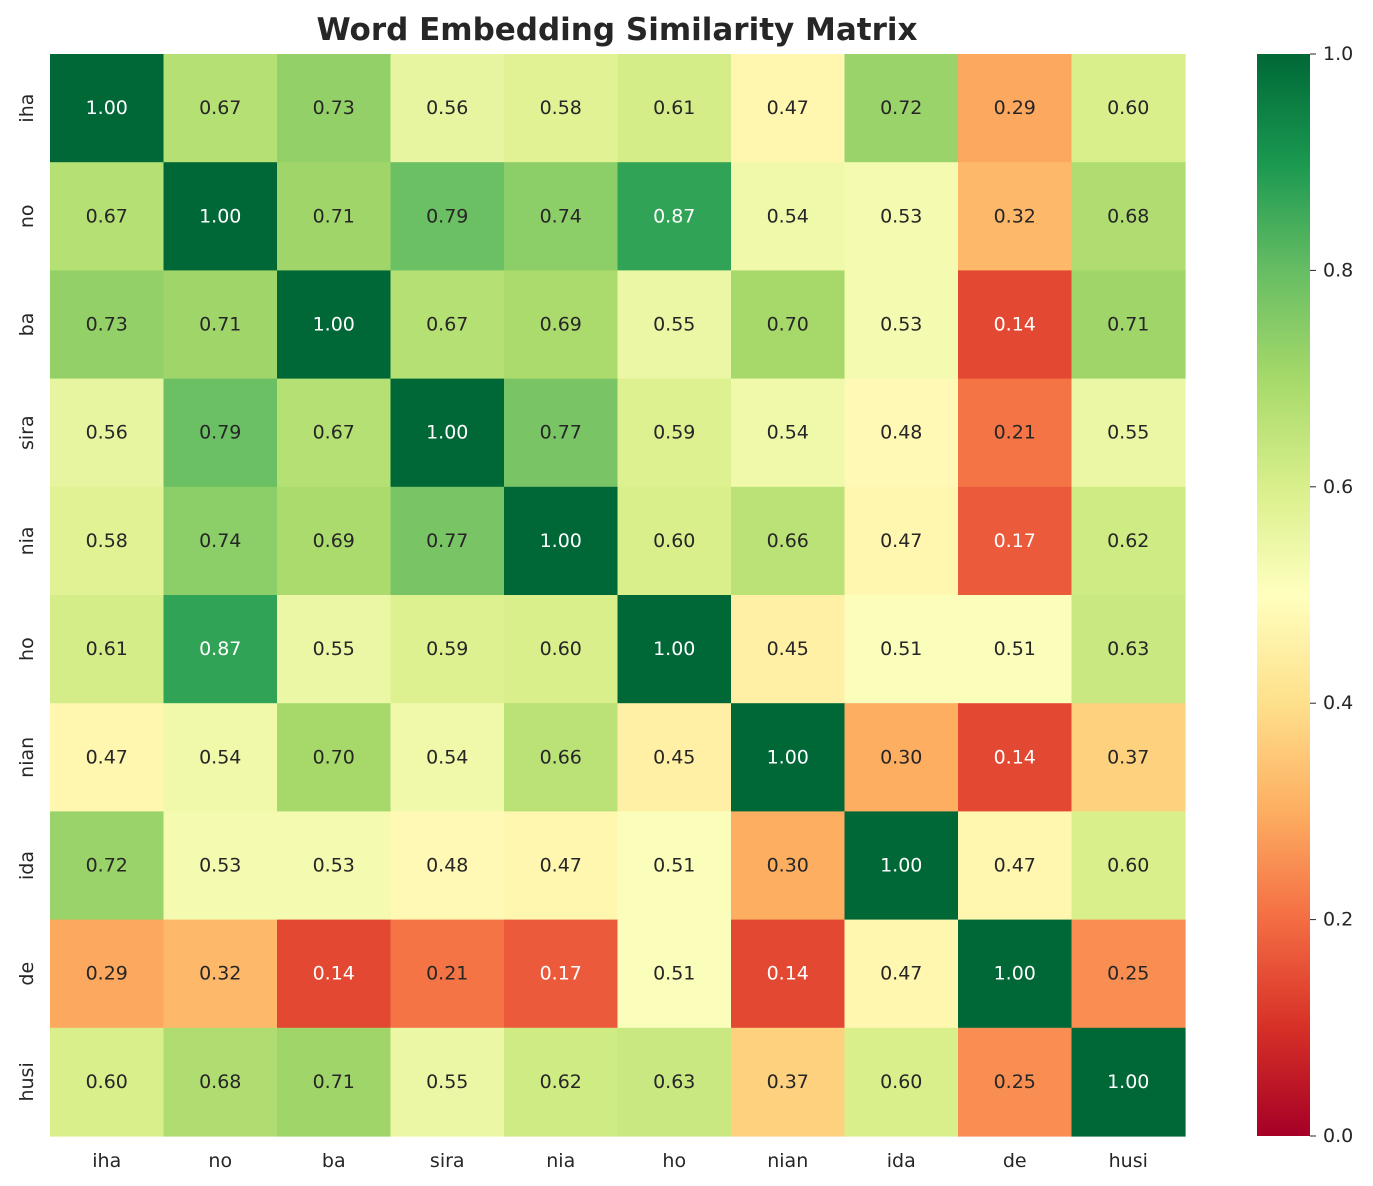 This screenshot has width=1373, height=1186. I want to click on cell-value-label: 0.30, so click(901, 757).